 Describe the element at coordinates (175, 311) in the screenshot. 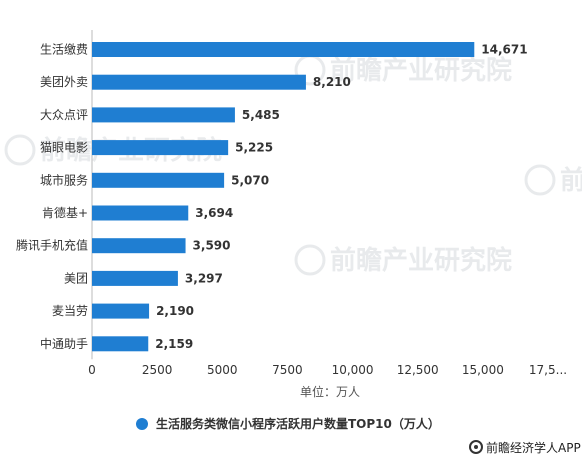

I see `value-label: 2,190` at that location.